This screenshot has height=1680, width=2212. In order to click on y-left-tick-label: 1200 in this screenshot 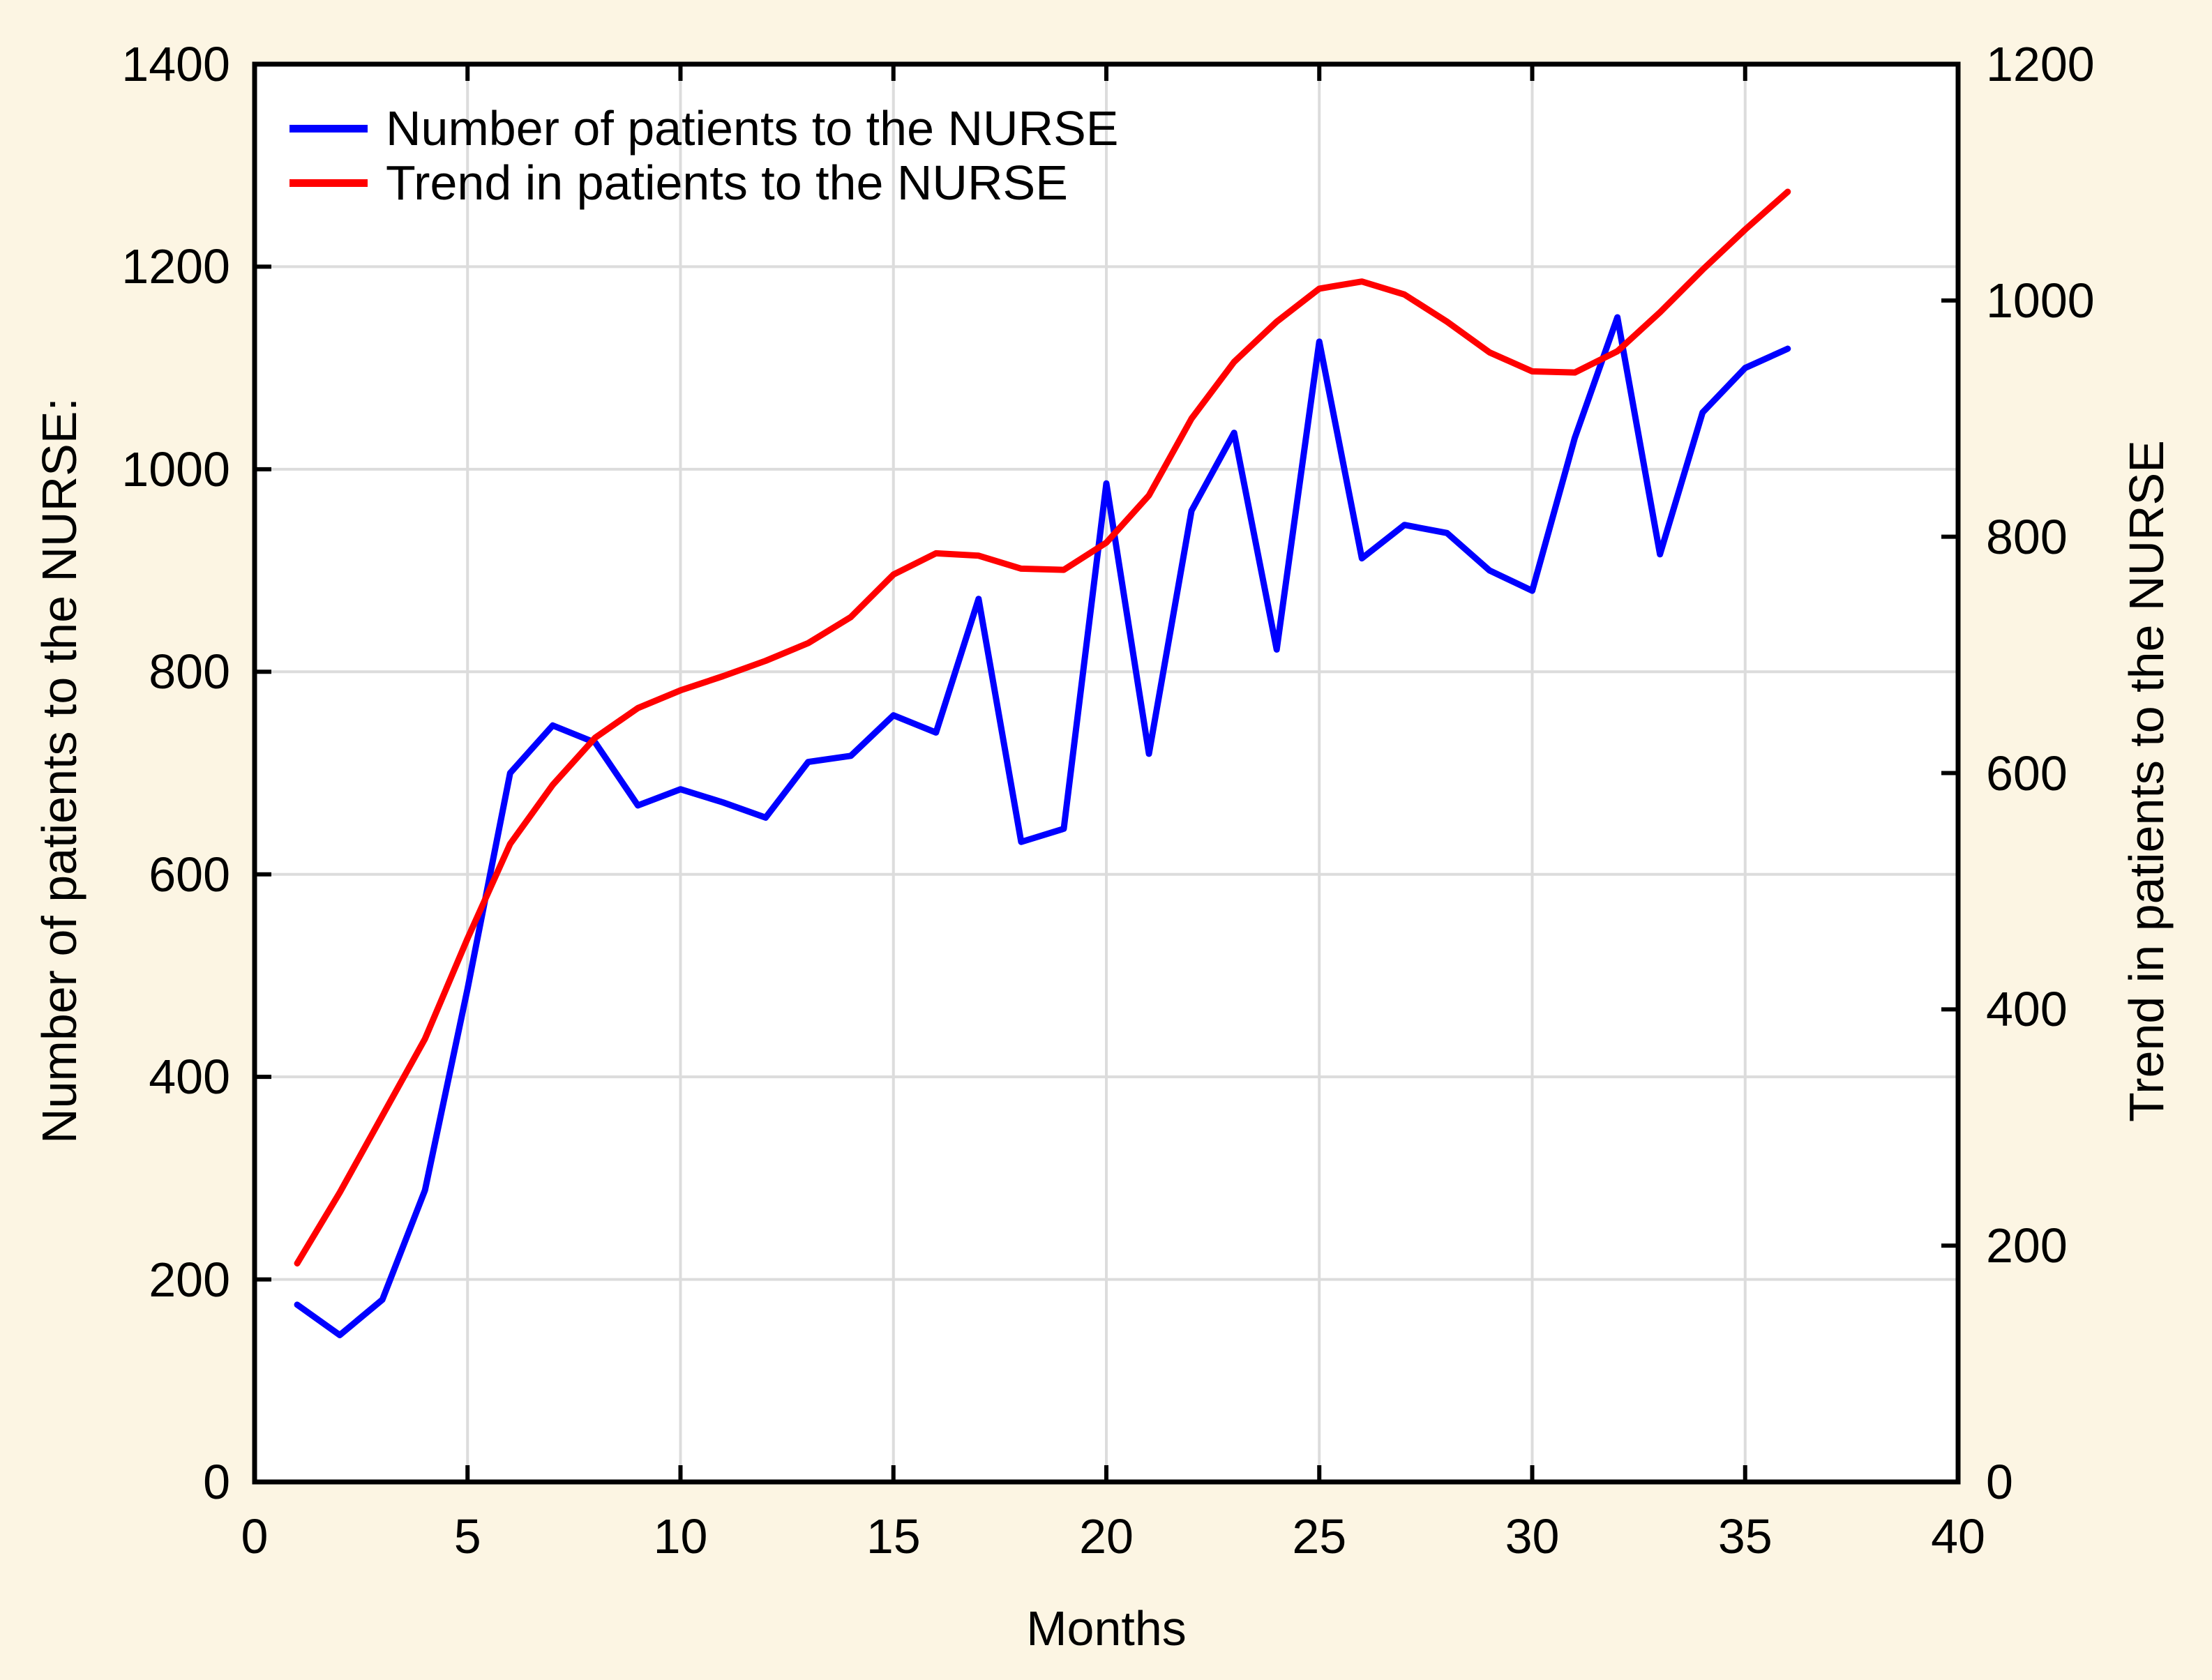, I will do `click(175, 266)`.